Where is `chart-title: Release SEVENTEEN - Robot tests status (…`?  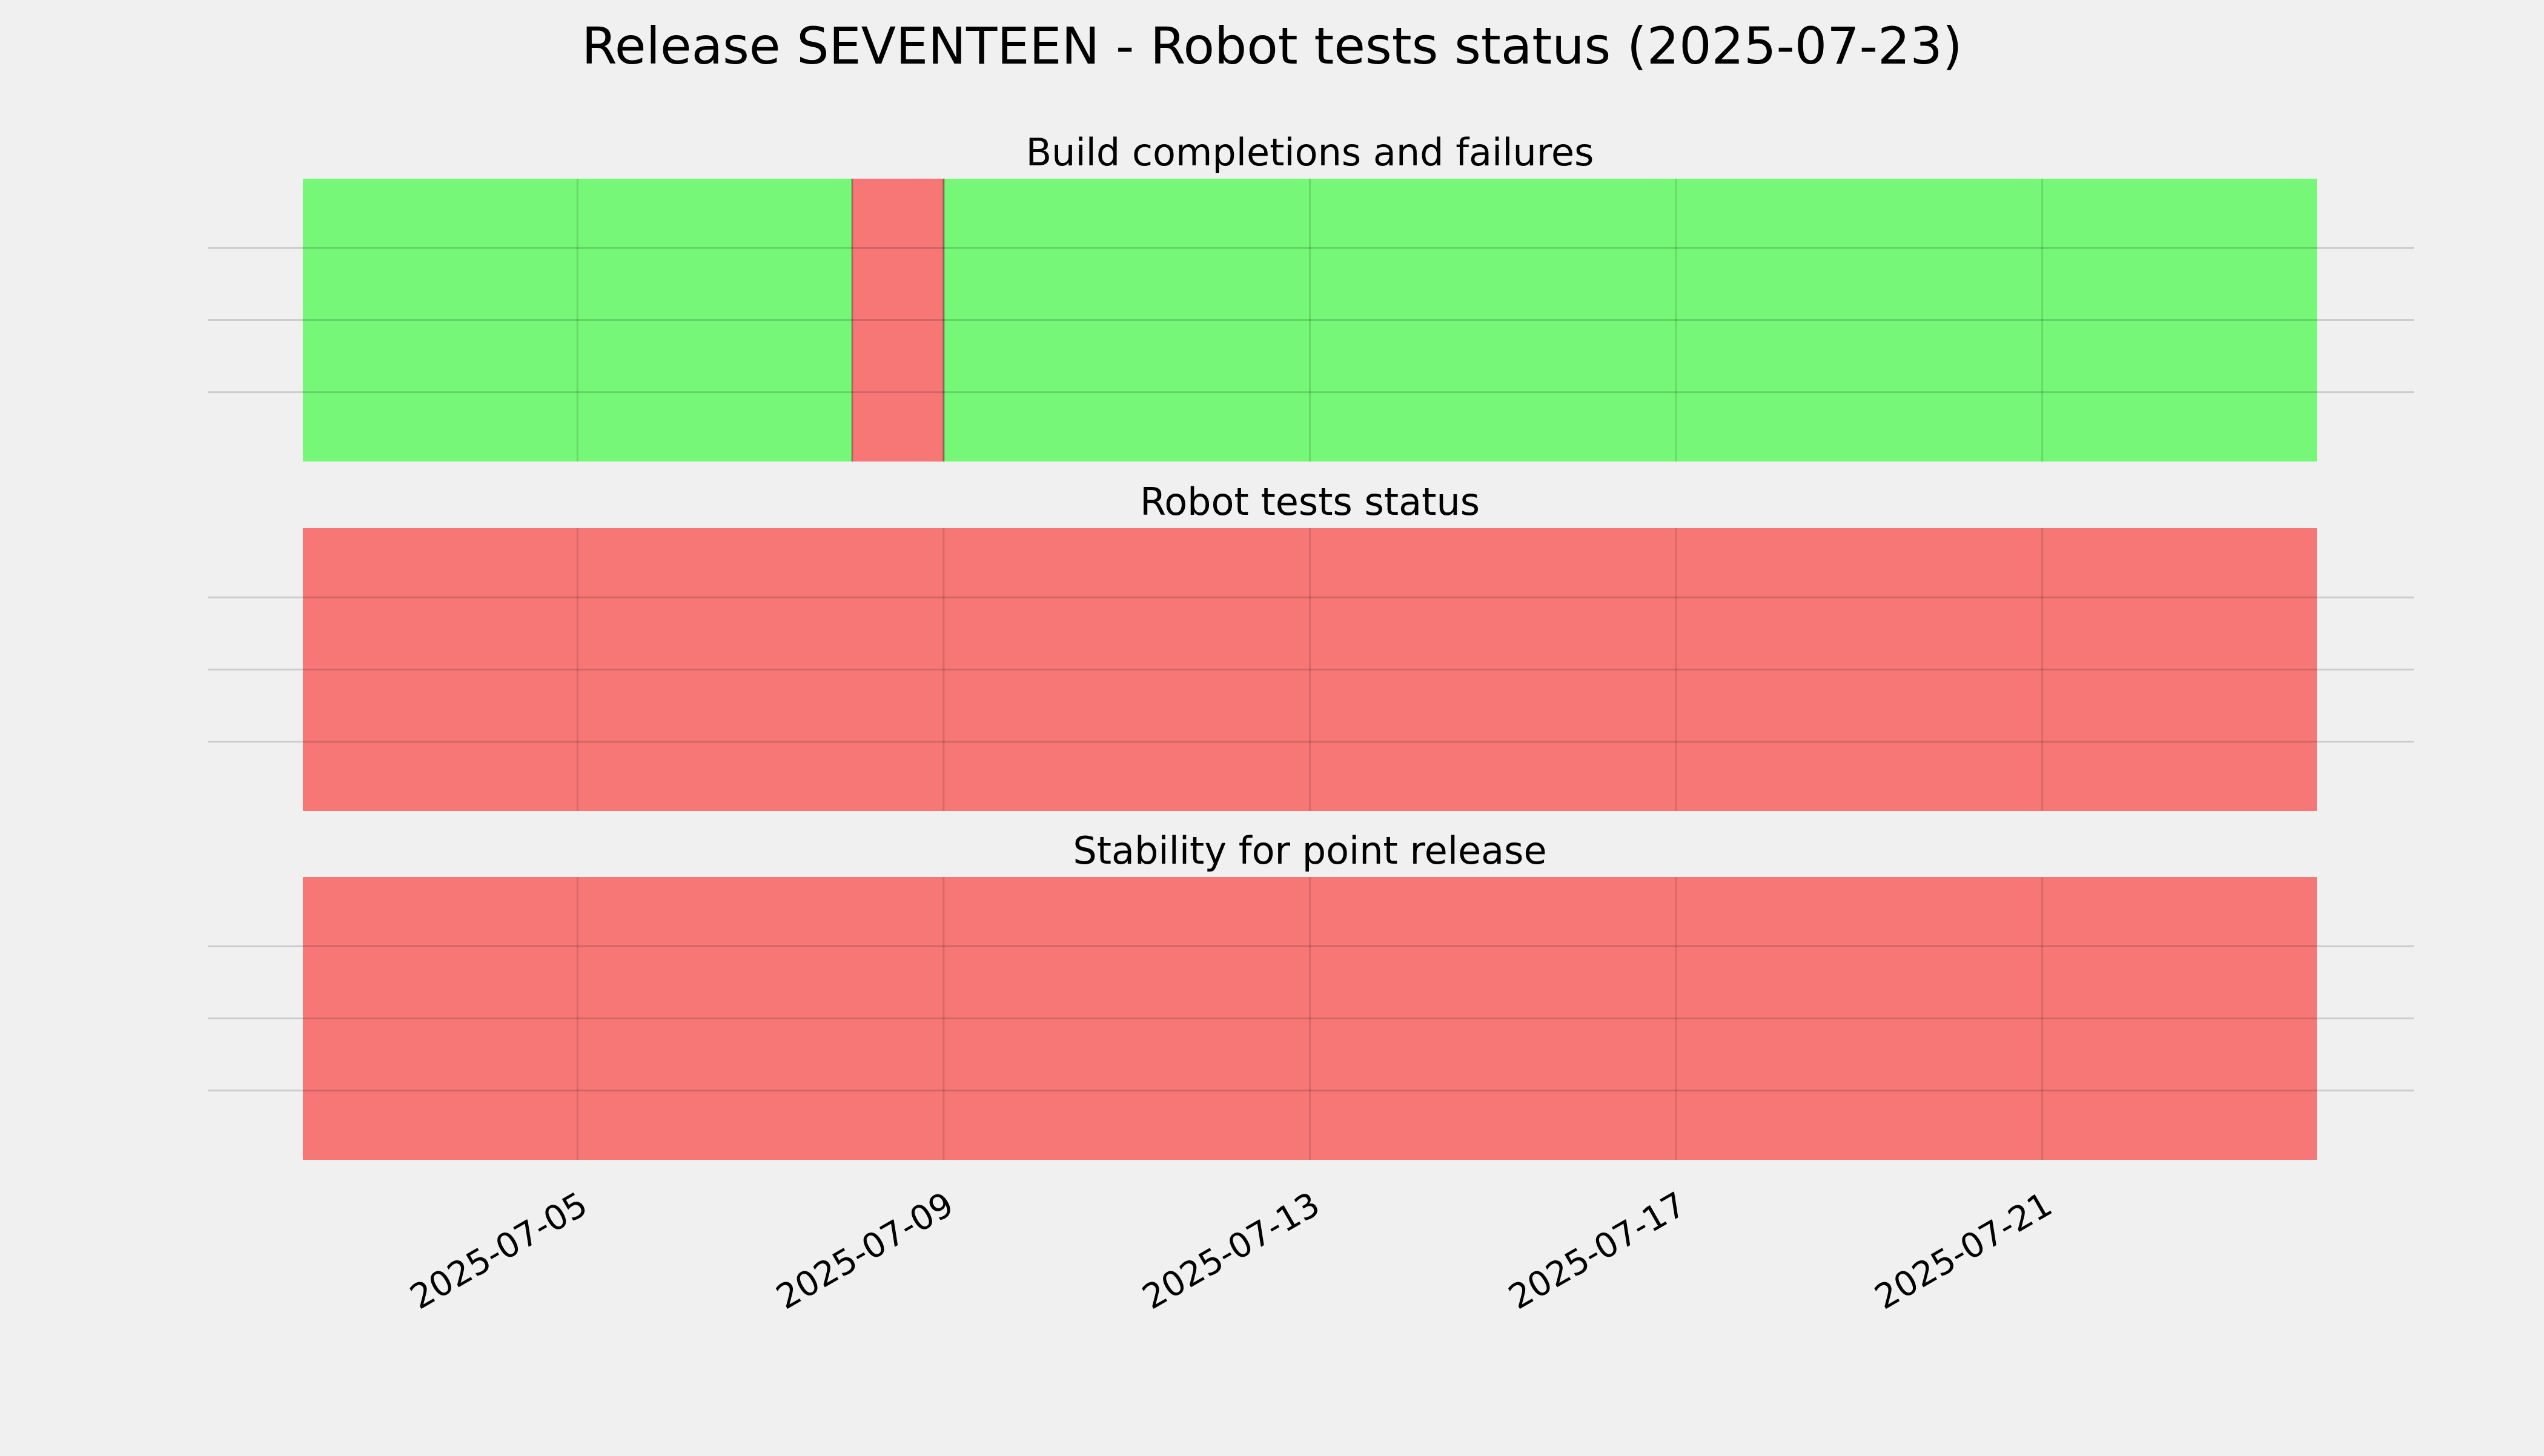
chart-title: Release SEVENTEEN - Robot tests status (… is located at coordinates (1271, 46).